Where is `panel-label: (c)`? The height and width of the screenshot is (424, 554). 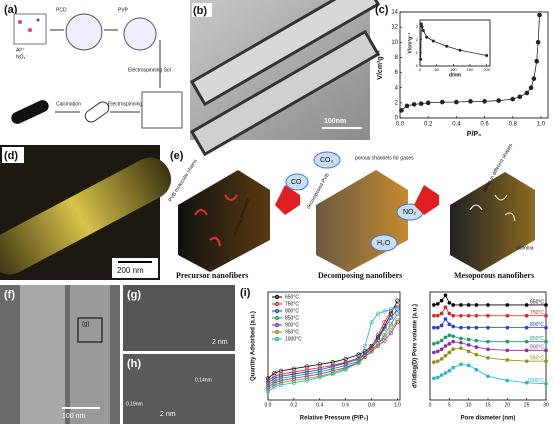
panel-label: (c) is located at coordinates (382, 10).